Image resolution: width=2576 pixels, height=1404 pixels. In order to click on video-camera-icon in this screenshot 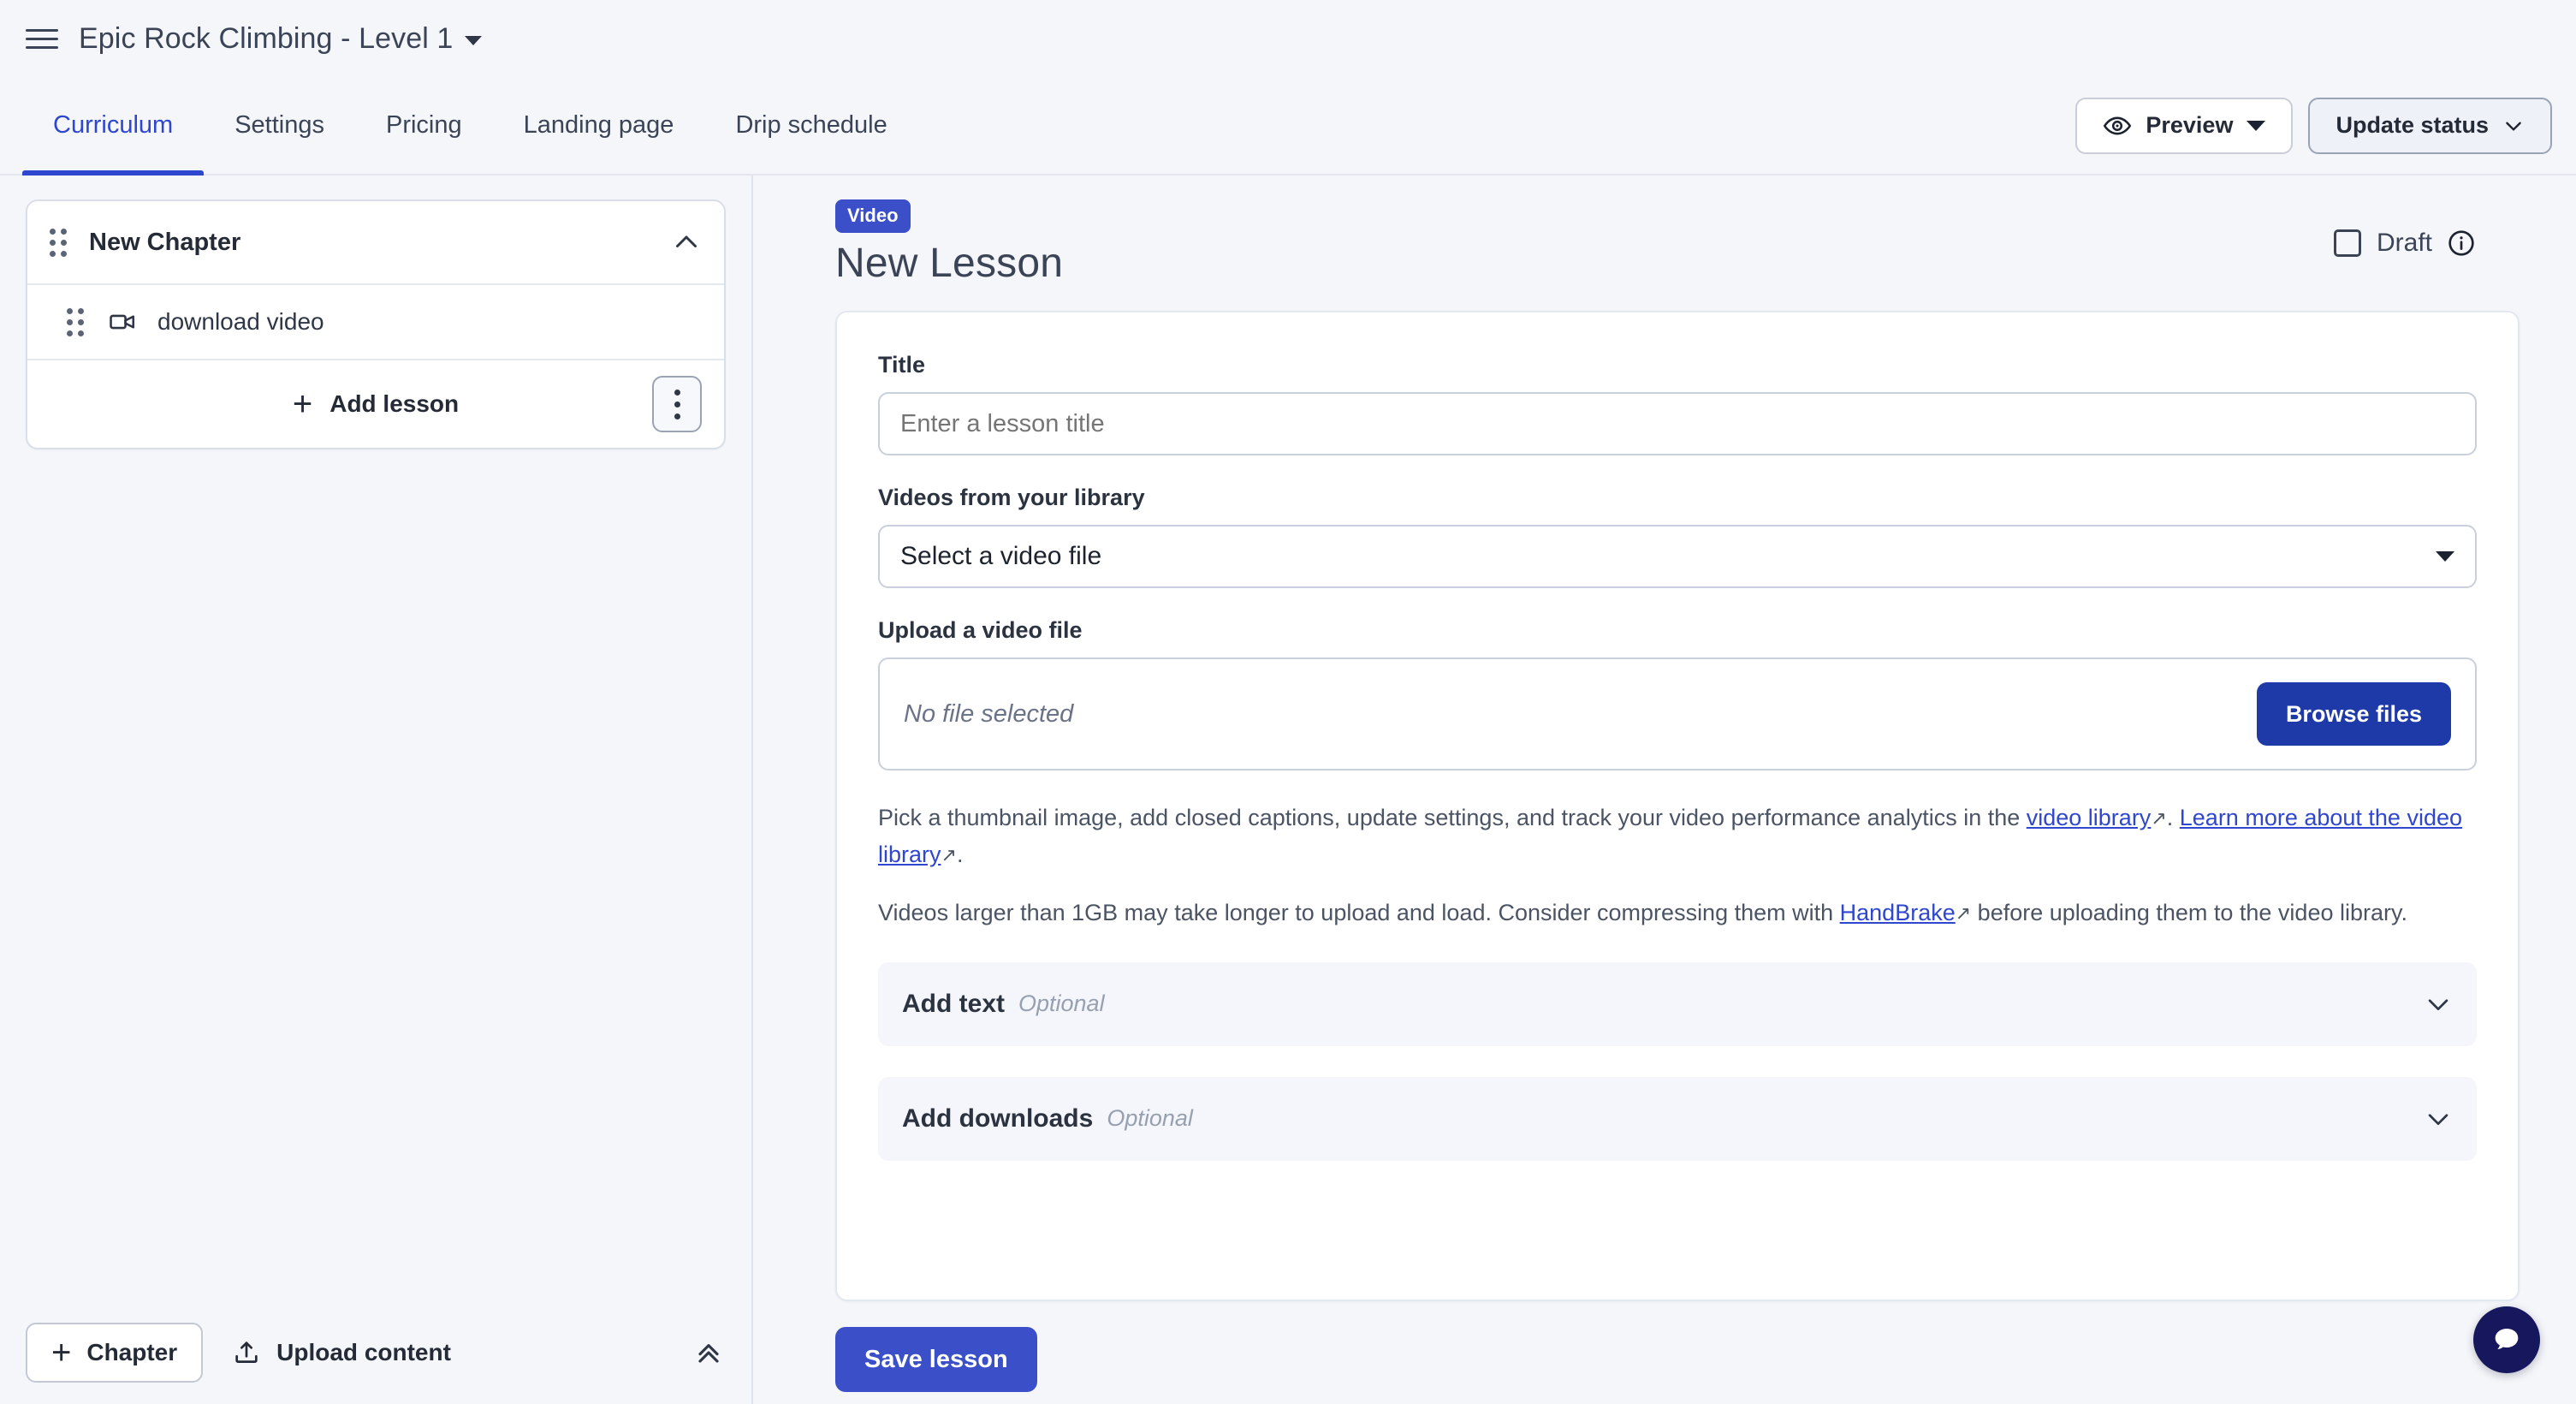, I will do `click(122, 321)`.